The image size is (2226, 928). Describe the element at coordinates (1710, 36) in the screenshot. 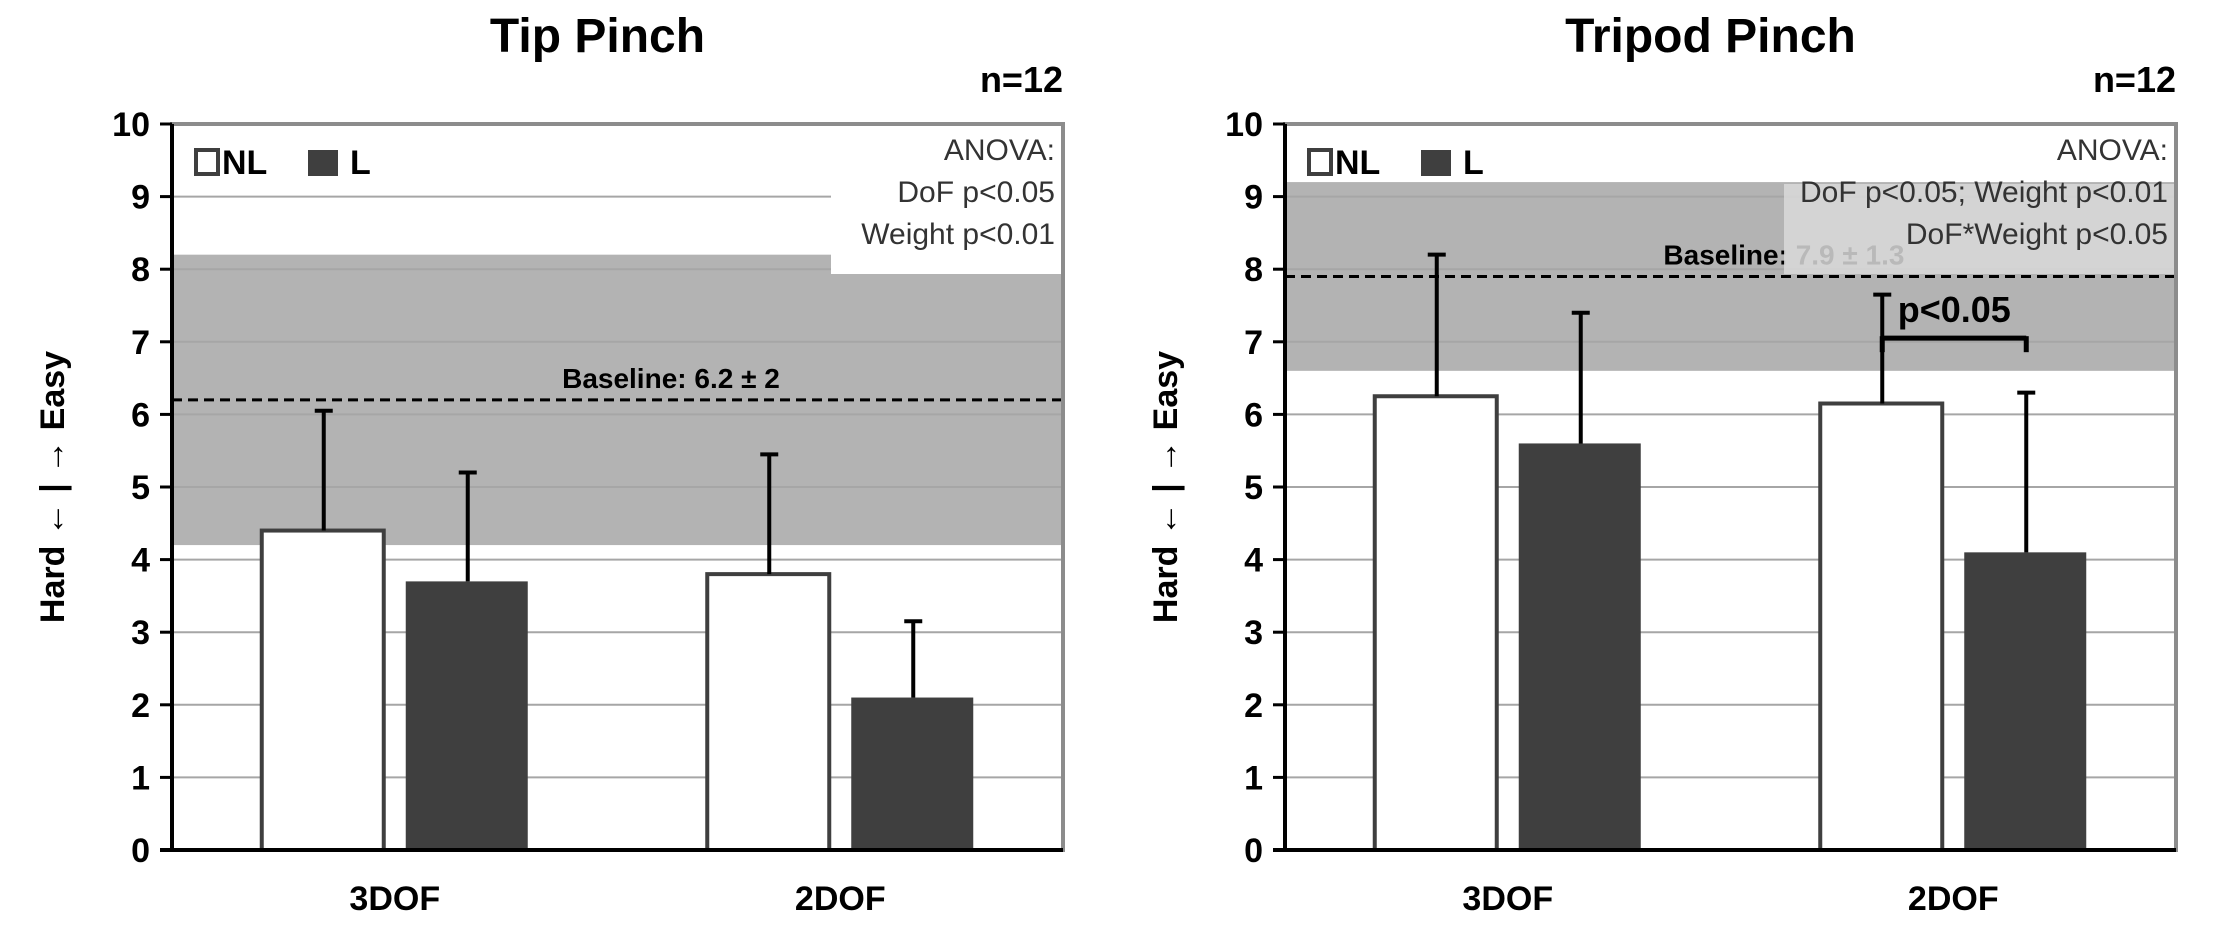

I see `chart-title: Tripod Pinch` at that location.